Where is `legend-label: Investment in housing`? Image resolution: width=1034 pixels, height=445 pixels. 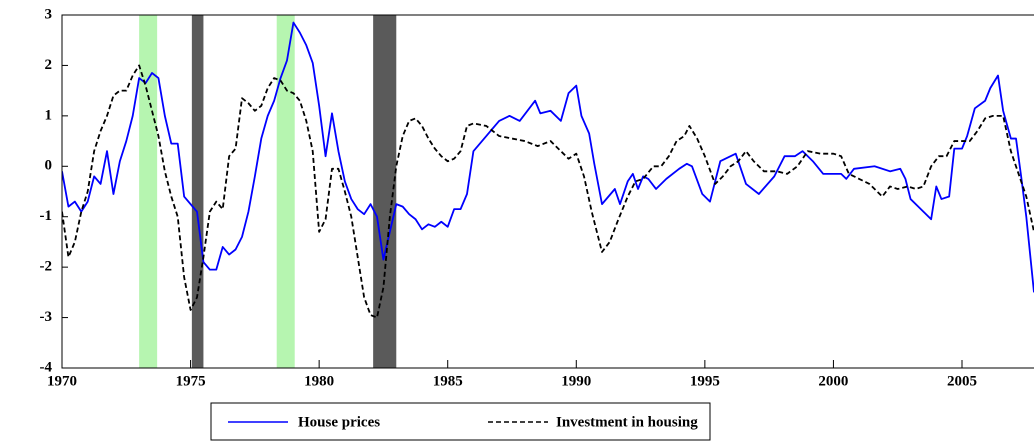 legend-label: Investment in housing is located at coordinates (627, 422).